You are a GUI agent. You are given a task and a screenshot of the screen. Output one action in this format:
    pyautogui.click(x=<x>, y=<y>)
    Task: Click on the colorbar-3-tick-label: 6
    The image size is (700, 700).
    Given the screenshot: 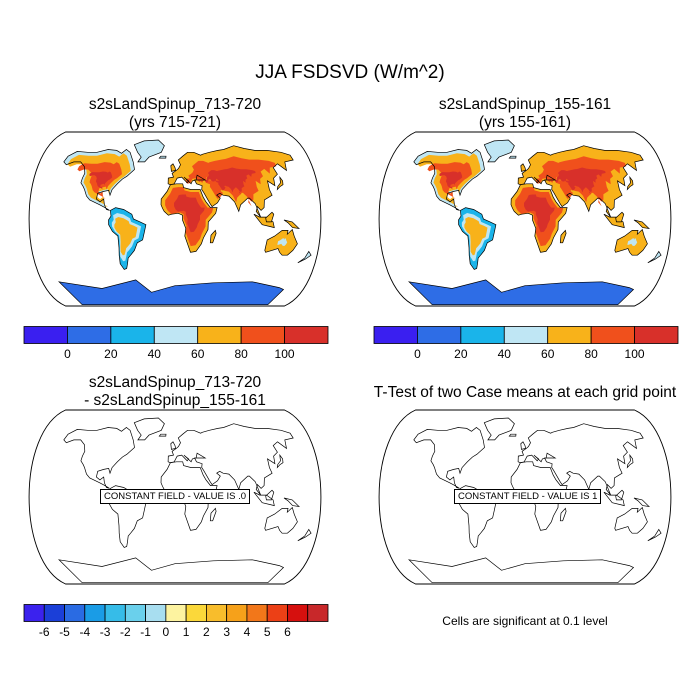 What is the action you would take?
    pyautogui.click(x=287, y=632)
    